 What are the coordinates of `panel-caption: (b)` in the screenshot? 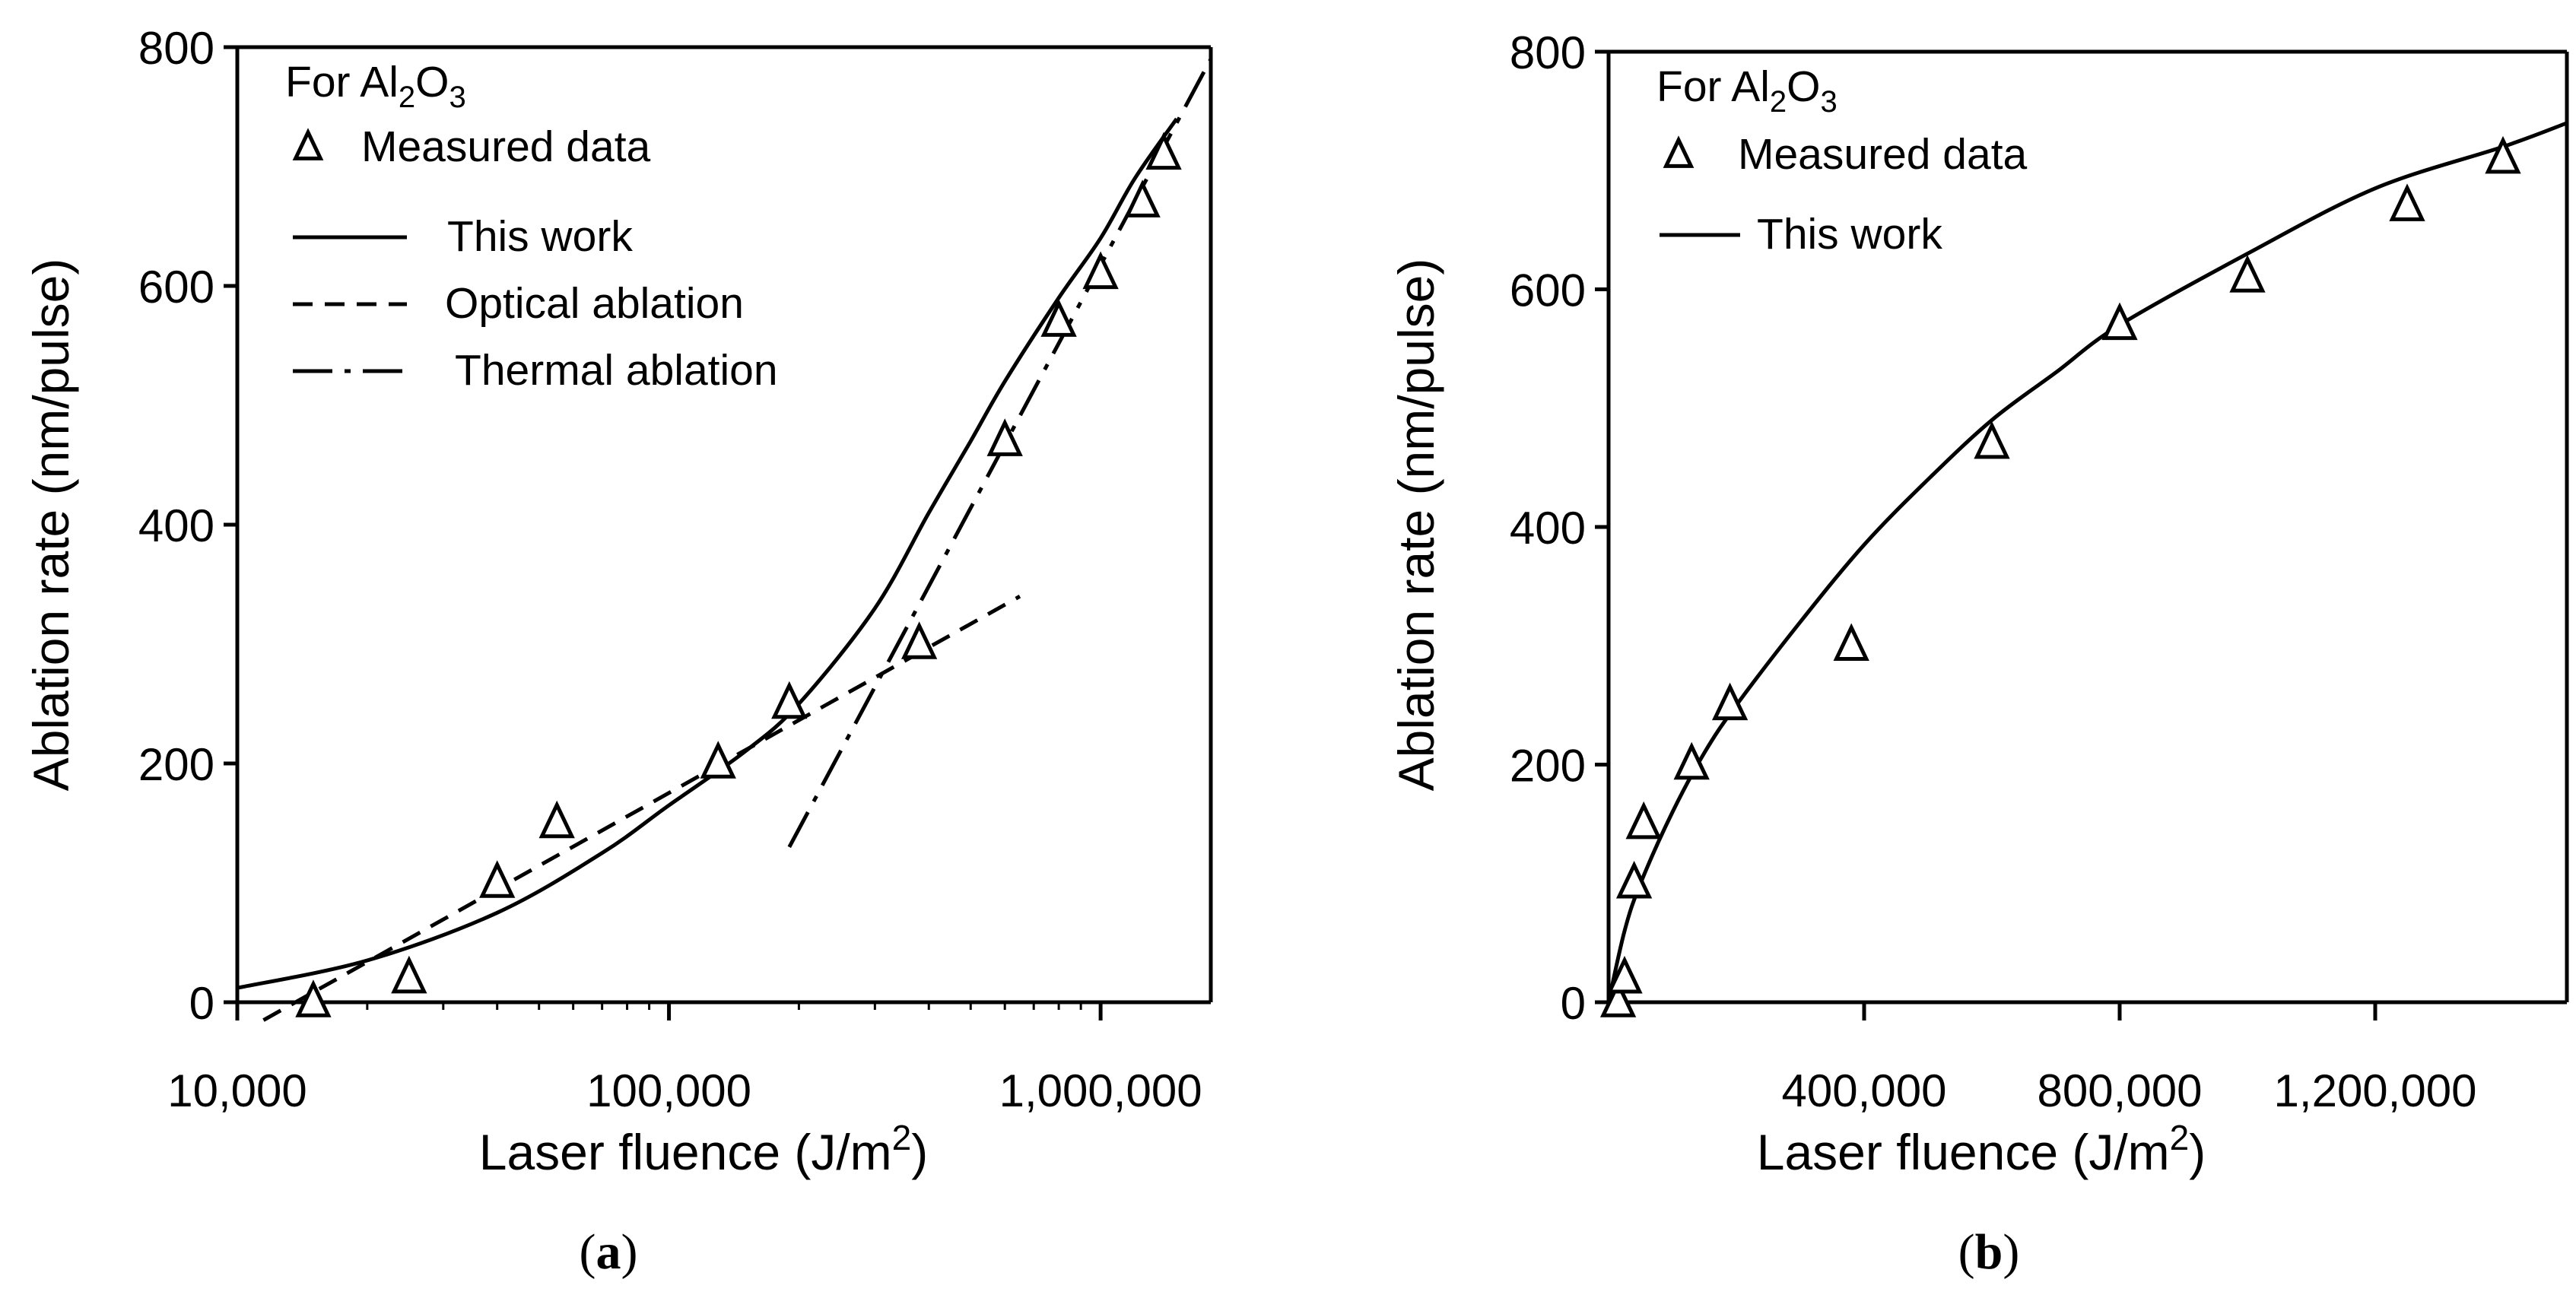 It's located at (1989, 1252).